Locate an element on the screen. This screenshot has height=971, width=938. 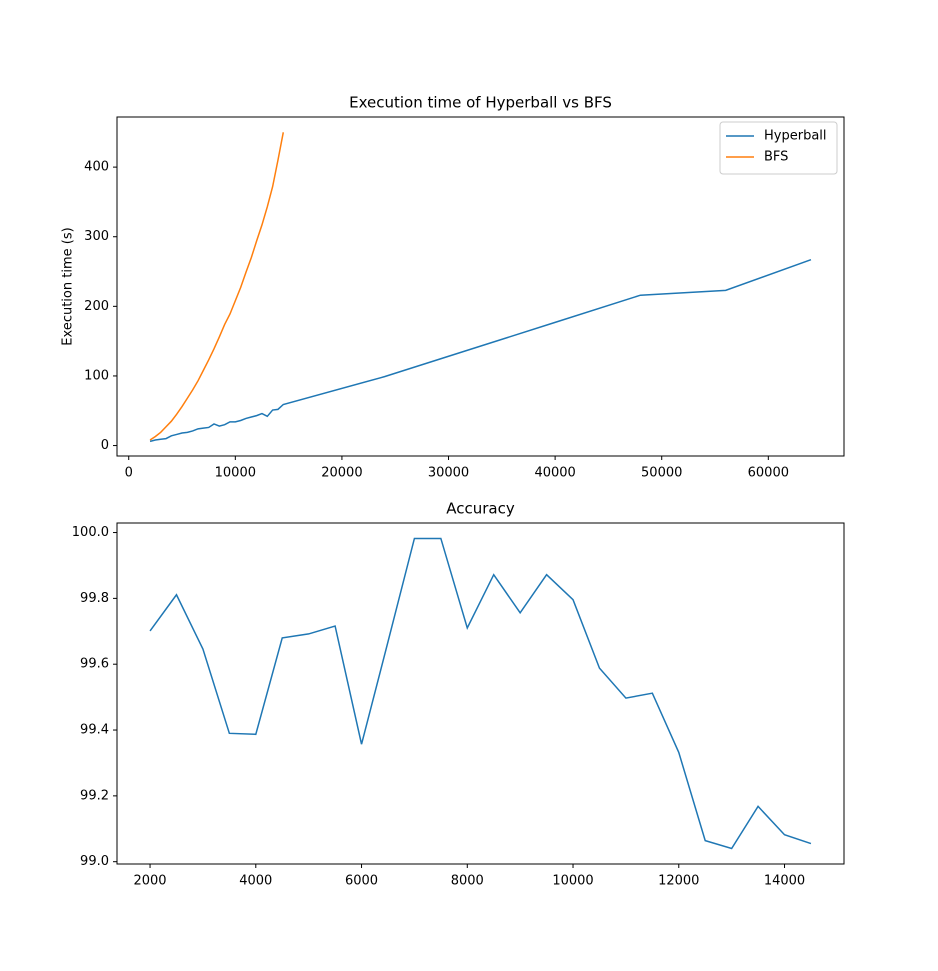
y-tick-label: 300 is located at coordinates (96, 236).